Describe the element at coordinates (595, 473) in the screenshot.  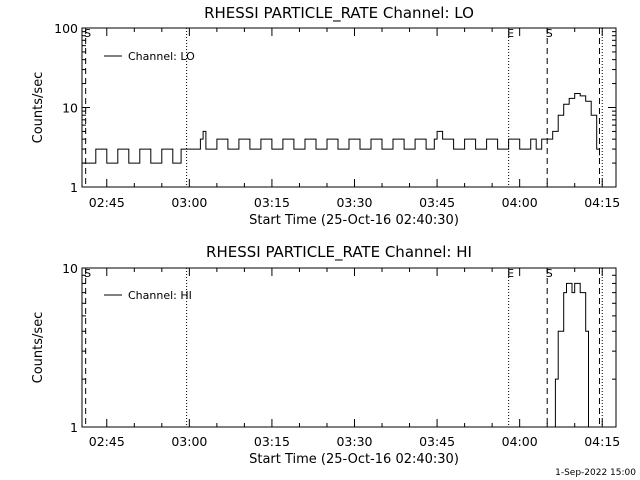
I see `footer-timestamp: 1-Sep-2022 15:00` at that location.